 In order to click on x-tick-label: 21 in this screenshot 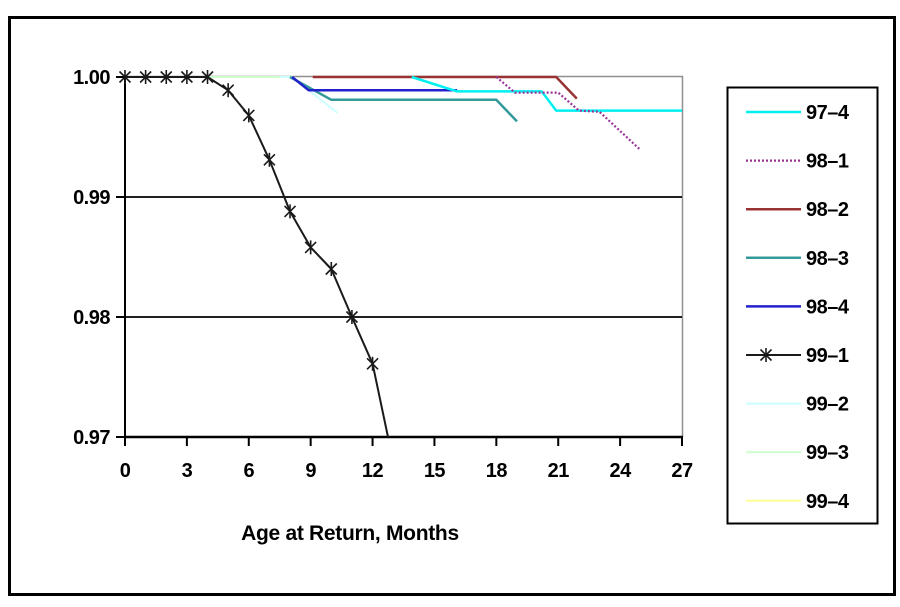, I will do `click(559, 471)`.